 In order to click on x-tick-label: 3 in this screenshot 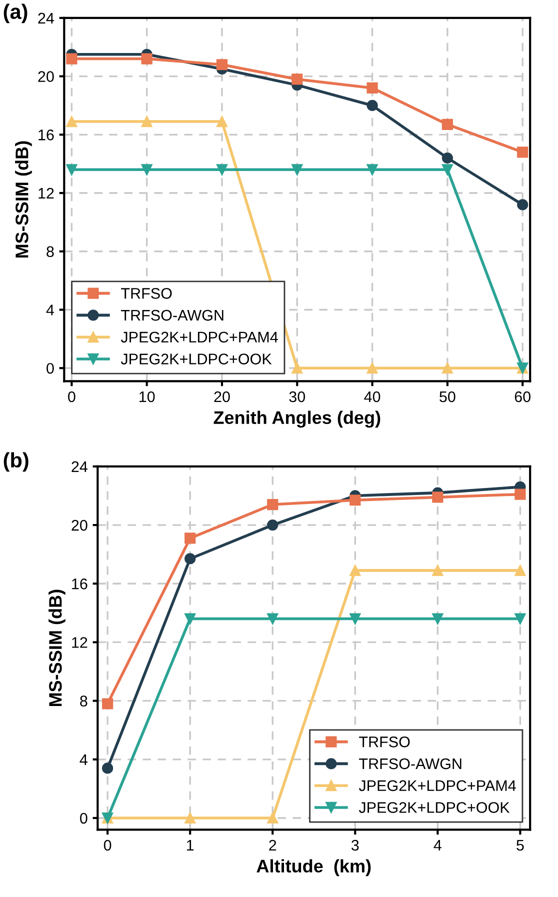, I will do `click(355, 845)`.